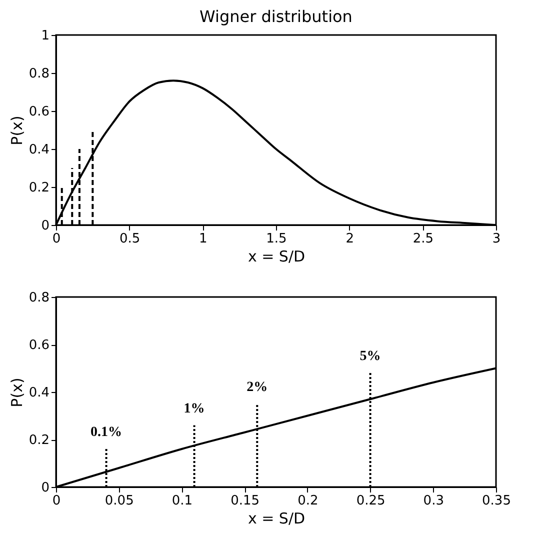  What do you see at coordinates (350, 239) in the screenshot?
I see `x-tick-label: 2` at bounding box center [350, 239].